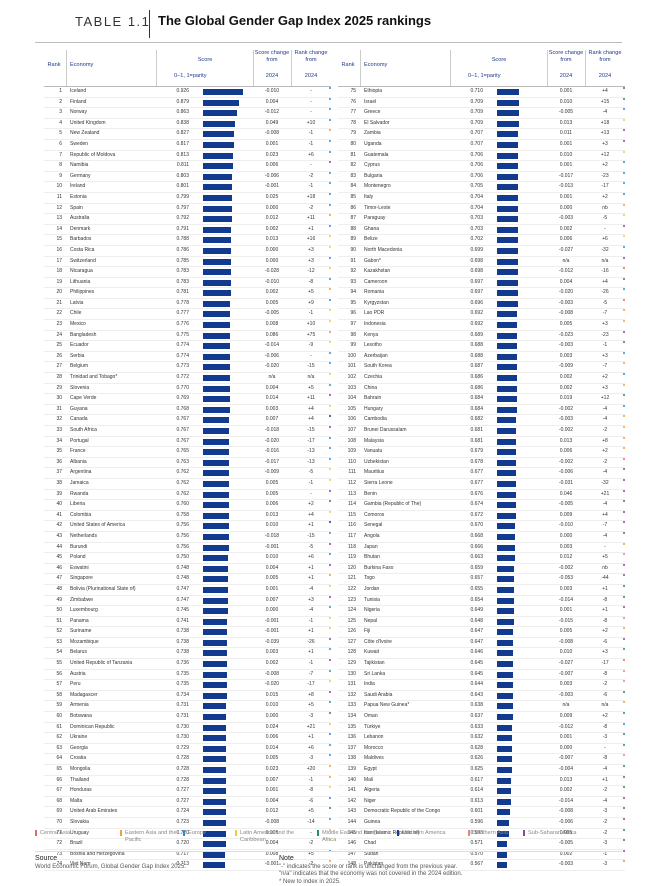 The height and width of the screenshot is (886, 657). What do you see at coordinates (378, 569) in the screenshot?
I see `economy-cell: Burkina Faso` at bounding box center [378, 569].